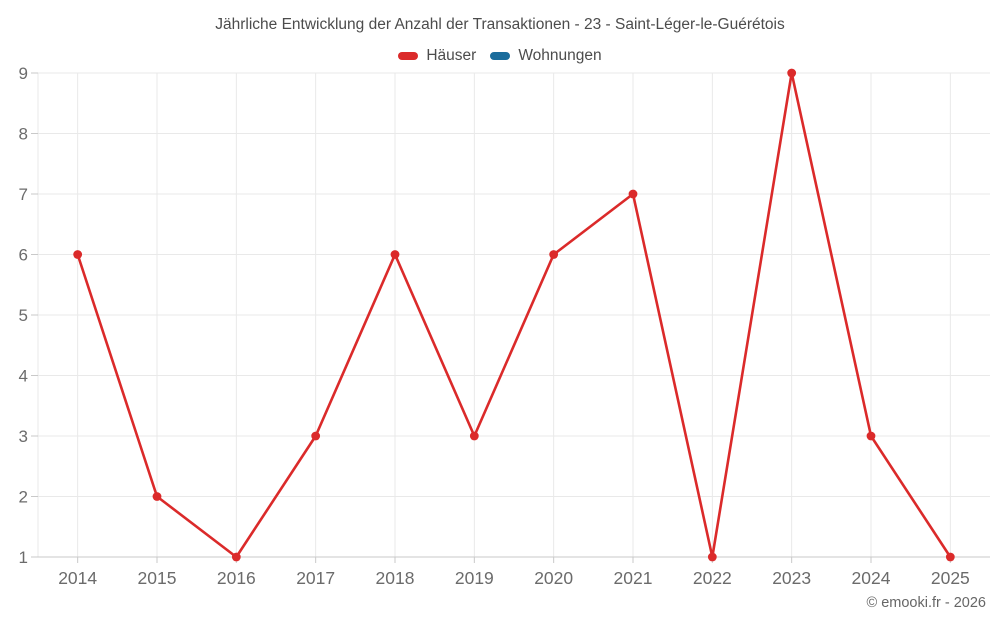 The width and height of the screenshot is (1000, 625). I want to click on x-tick-label: 2023, so click(791, 578).